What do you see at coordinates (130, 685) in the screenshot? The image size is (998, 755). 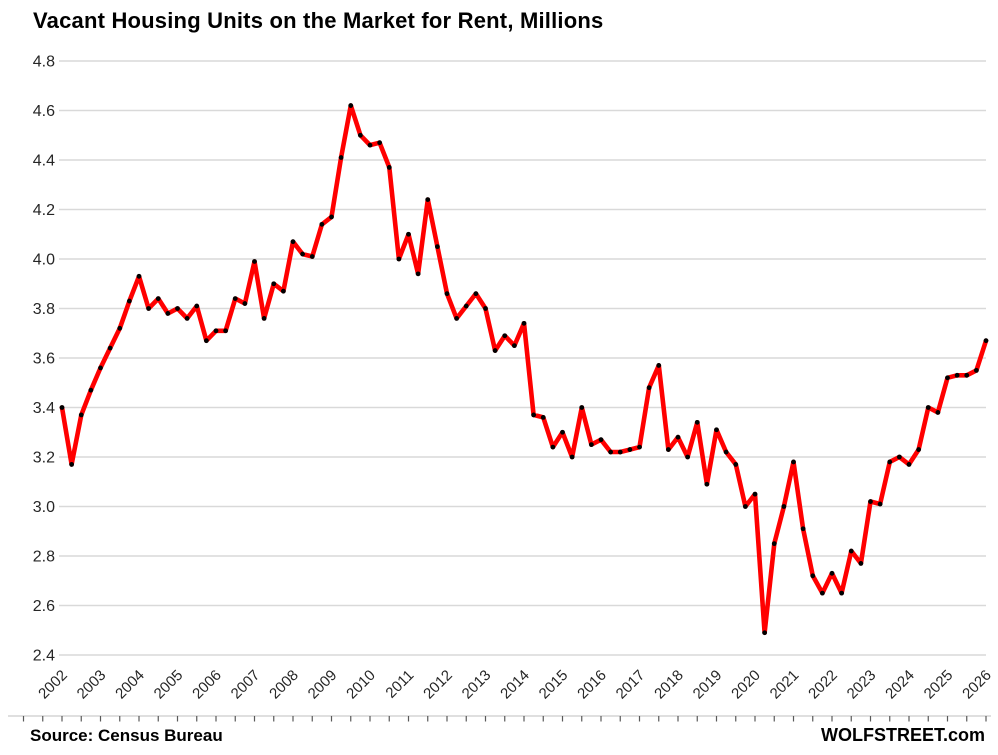 I see `x-tick-label: 2004` at bounding box center [130, 685].